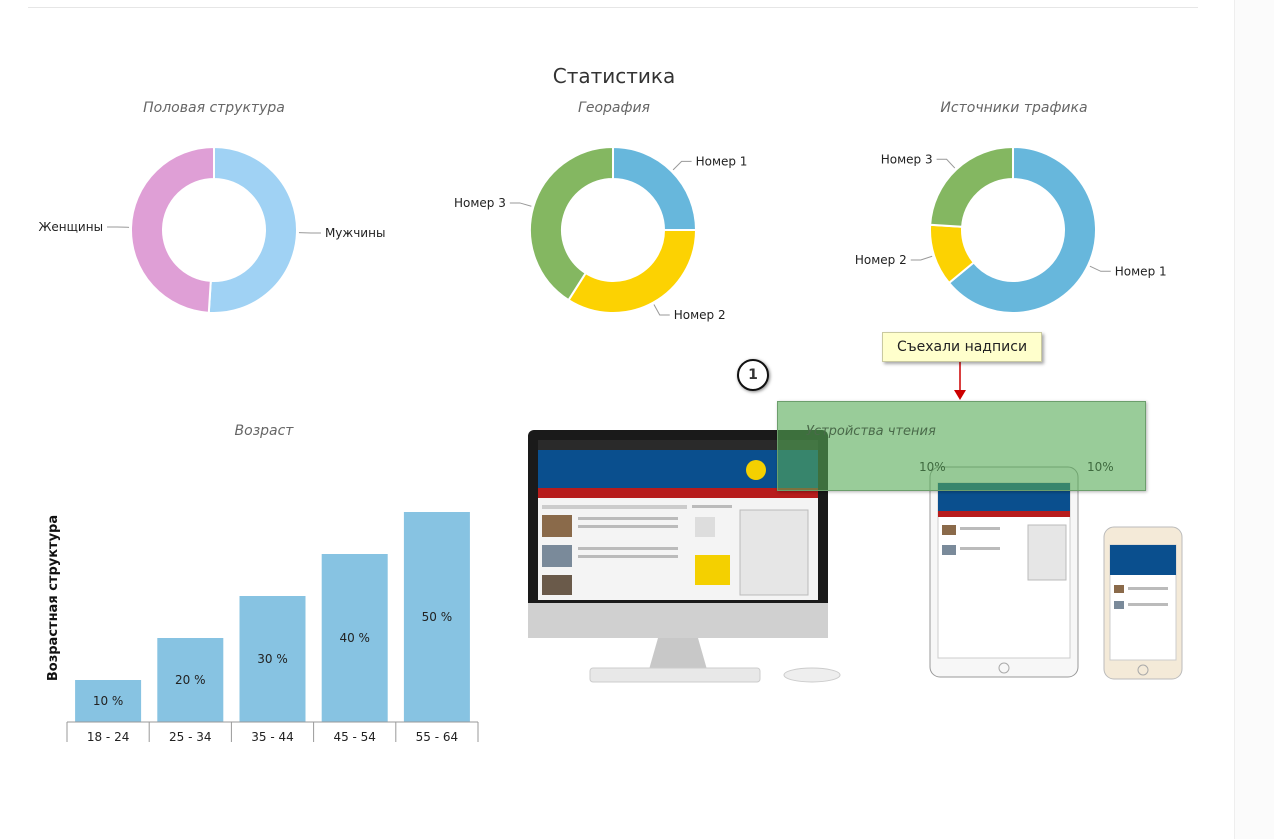  I want to click on devices-label-1: 10%, so click(932, 467).